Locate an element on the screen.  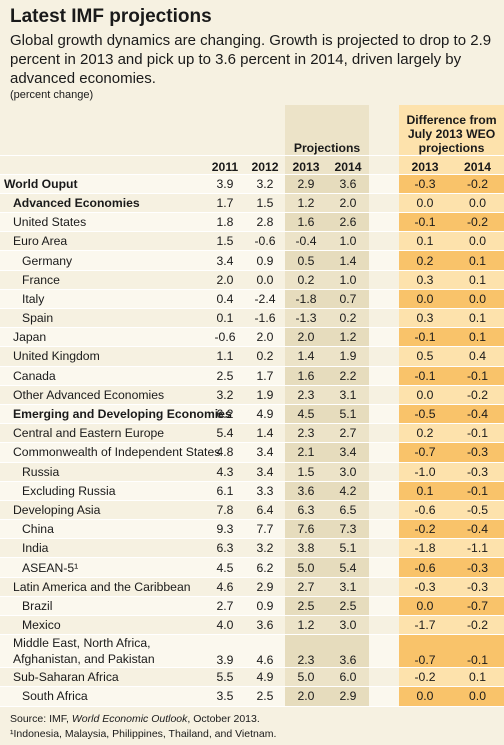
value-cell: -1.1 is located at coordinates (477, 548).